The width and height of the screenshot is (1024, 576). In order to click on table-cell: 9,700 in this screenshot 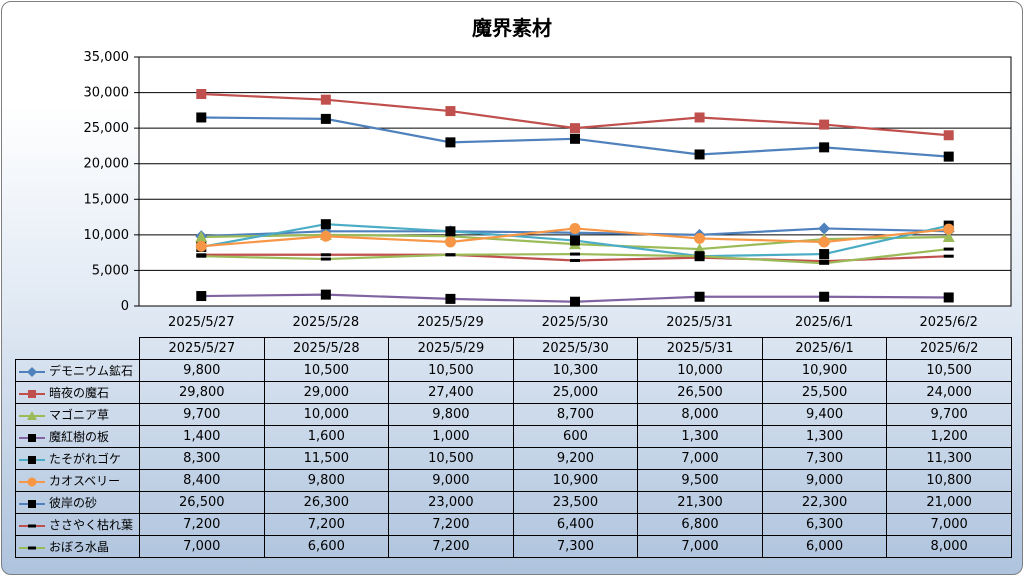, I will do `click(949, 414)`.